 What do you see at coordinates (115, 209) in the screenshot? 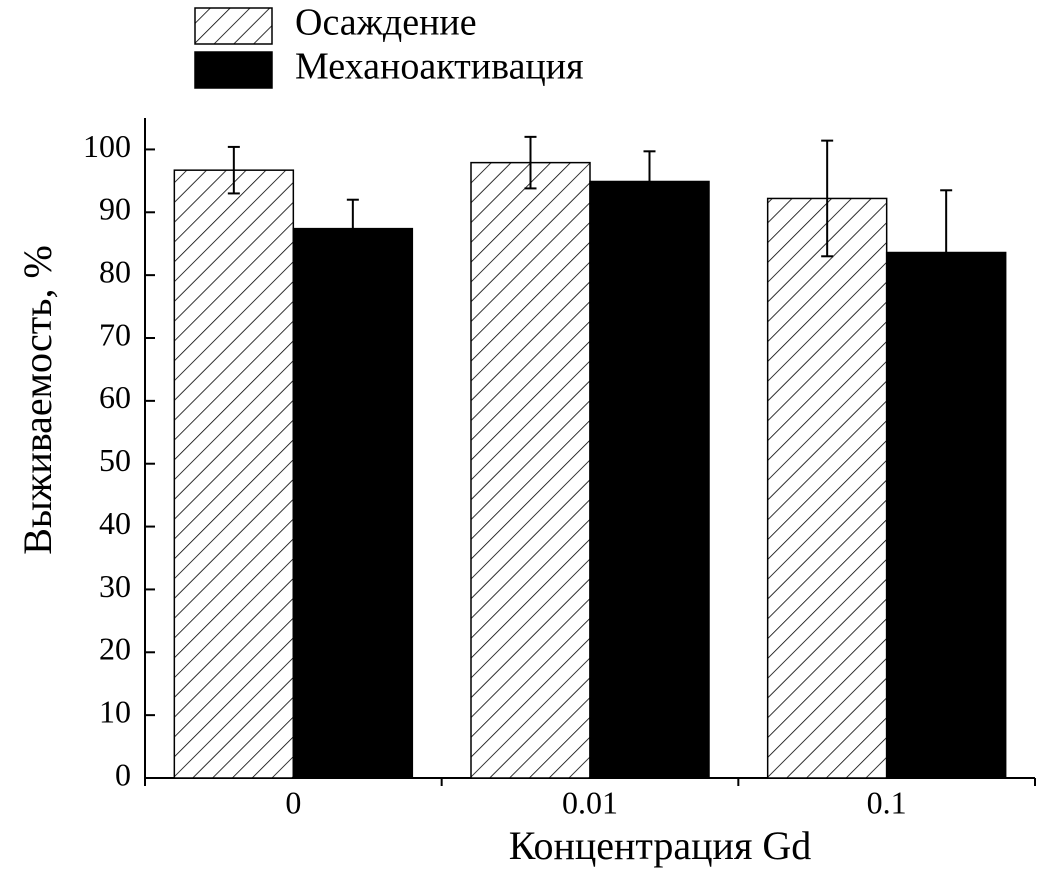
I see `y-tick-label: 90` at bounding box center [115, 209].